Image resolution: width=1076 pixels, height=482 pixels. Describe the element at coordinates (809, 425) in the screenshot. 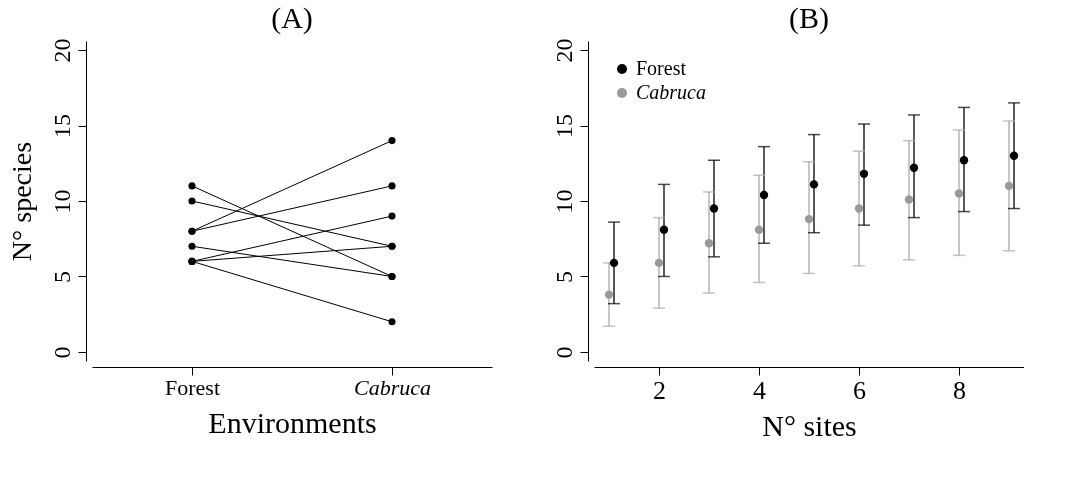

I see `x-axis-title: N° sites` at that location.